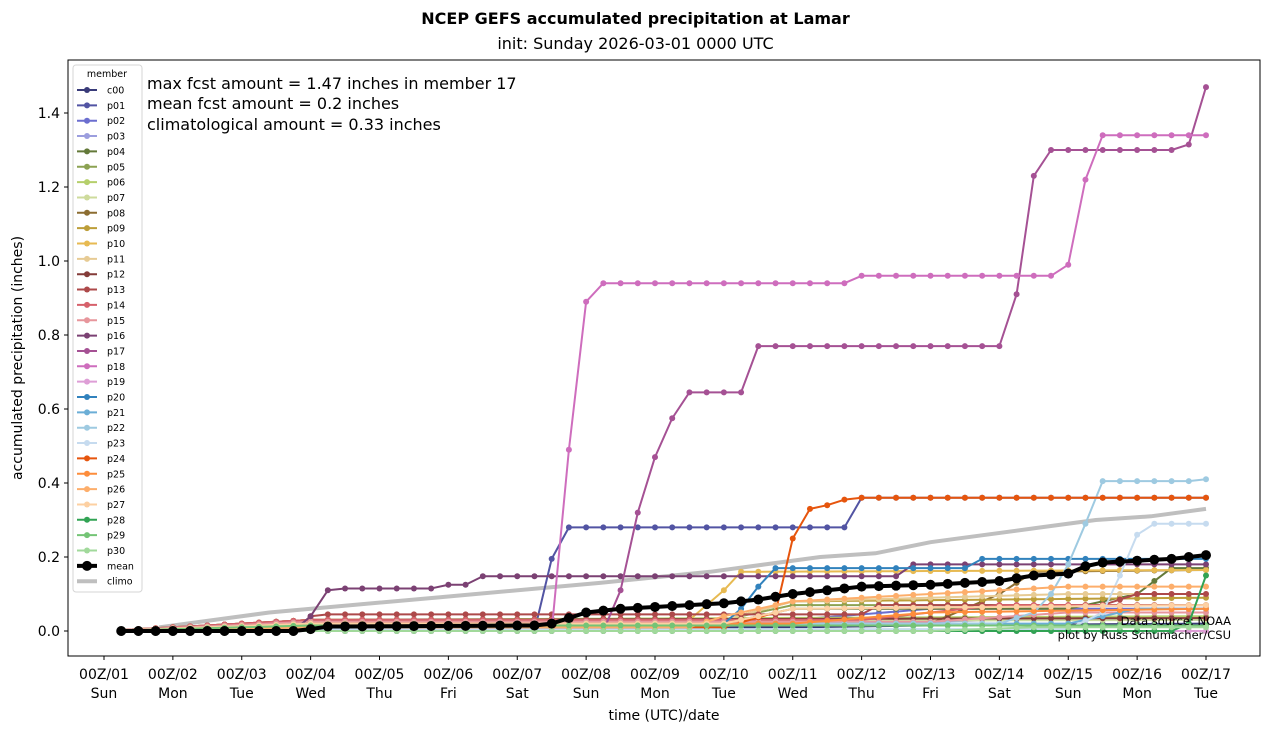 This screenshot has width=1271, height=733. Describe the element at coordinates (49, 262) in the screenshot. I see `y-tick-label: 1.0` at that location.